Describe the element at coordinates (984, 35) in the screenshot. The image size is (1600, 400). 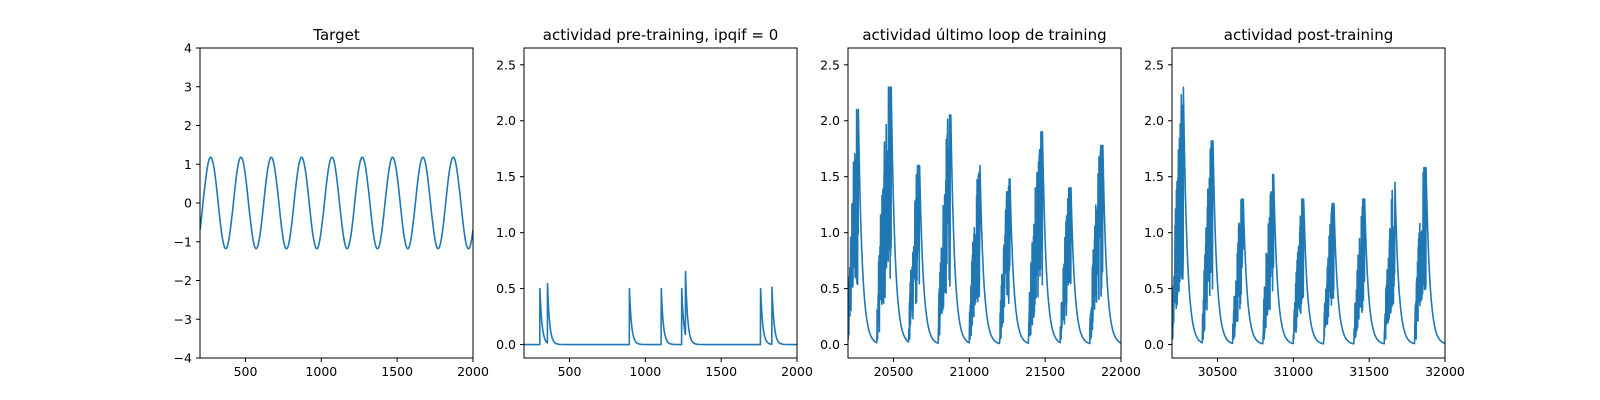
I see `panel-title: actividad último loop de training` at that location.